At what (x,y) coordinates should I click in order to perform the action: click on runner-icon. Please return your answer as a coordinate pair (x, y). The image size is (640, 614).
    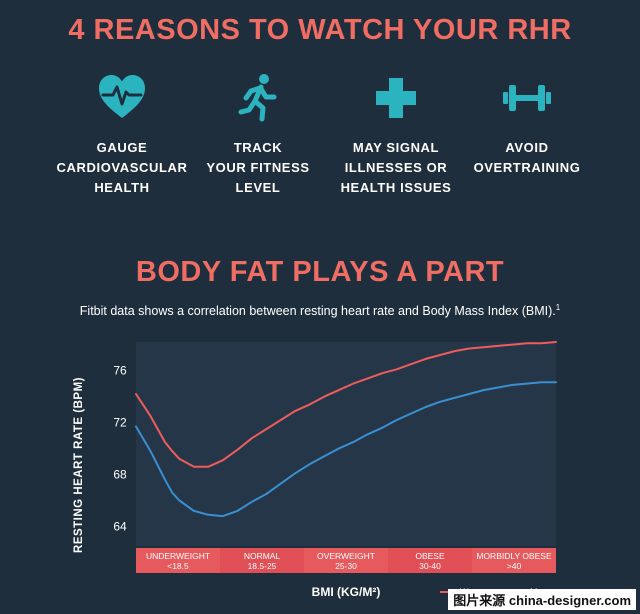
    Looking at the image, I should click on (257, 98).